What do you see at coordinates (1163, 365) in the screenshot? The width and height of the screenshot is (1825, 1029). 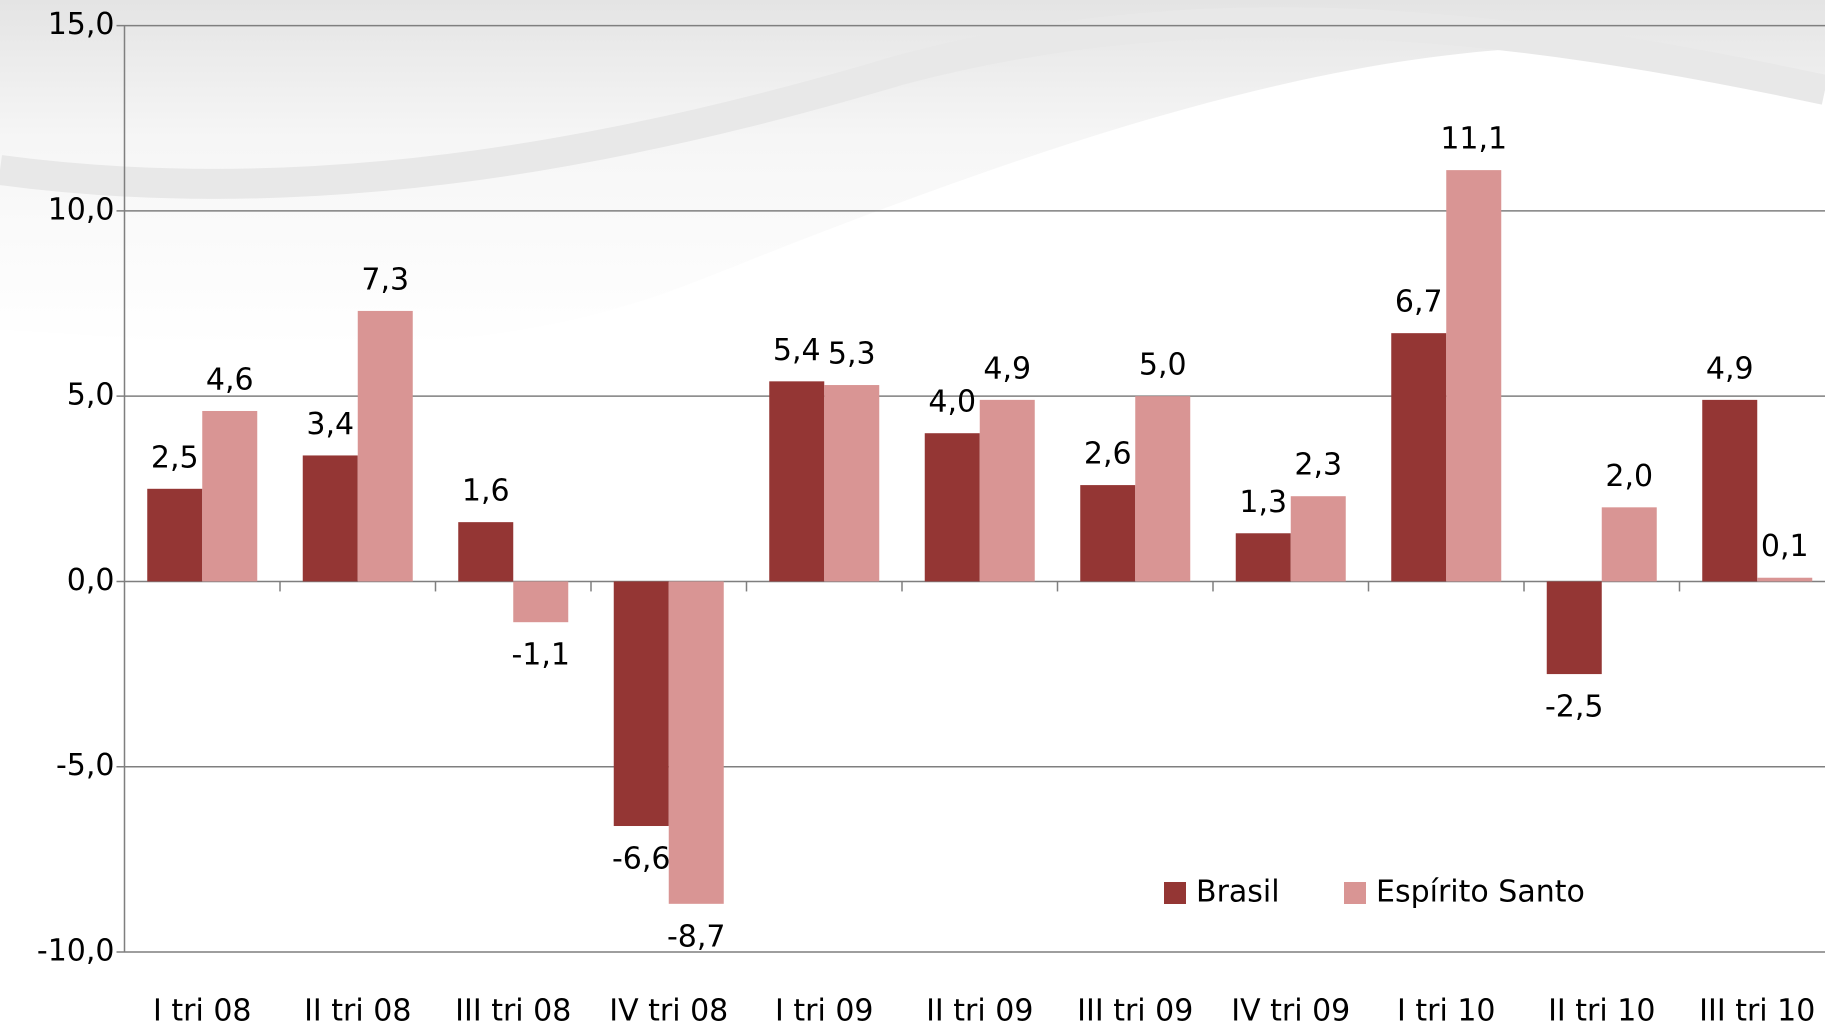 I see `data-label: 5,0` at bounding box center [1163, 365].